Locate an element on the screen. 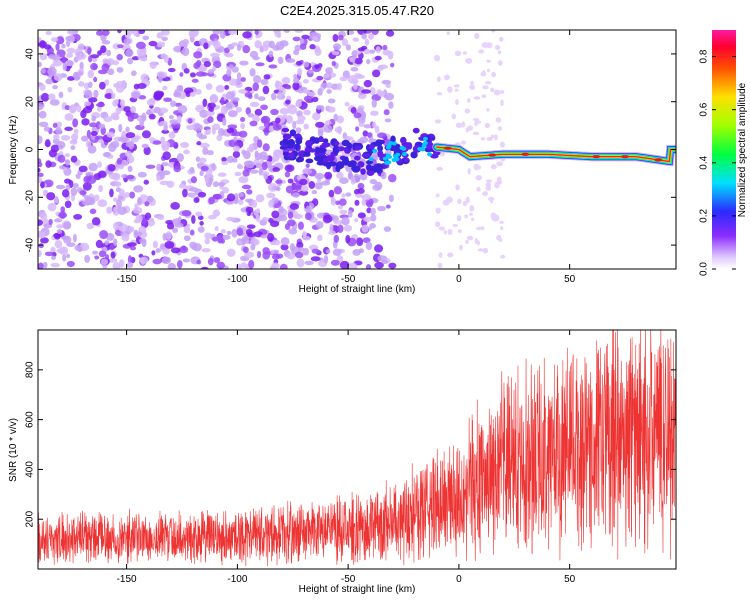  y-tick-label: 600 is located at coordinates (30, 419).